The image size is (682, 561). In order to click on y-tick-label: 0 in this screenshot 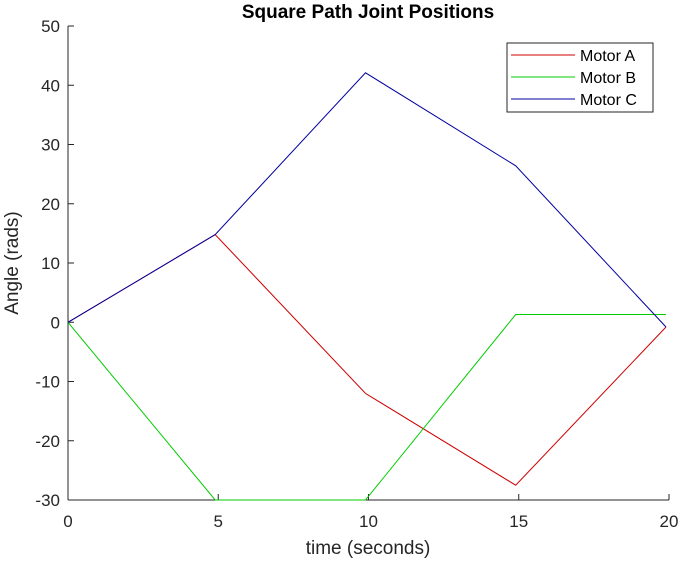, I will do `click(55, 322)`.